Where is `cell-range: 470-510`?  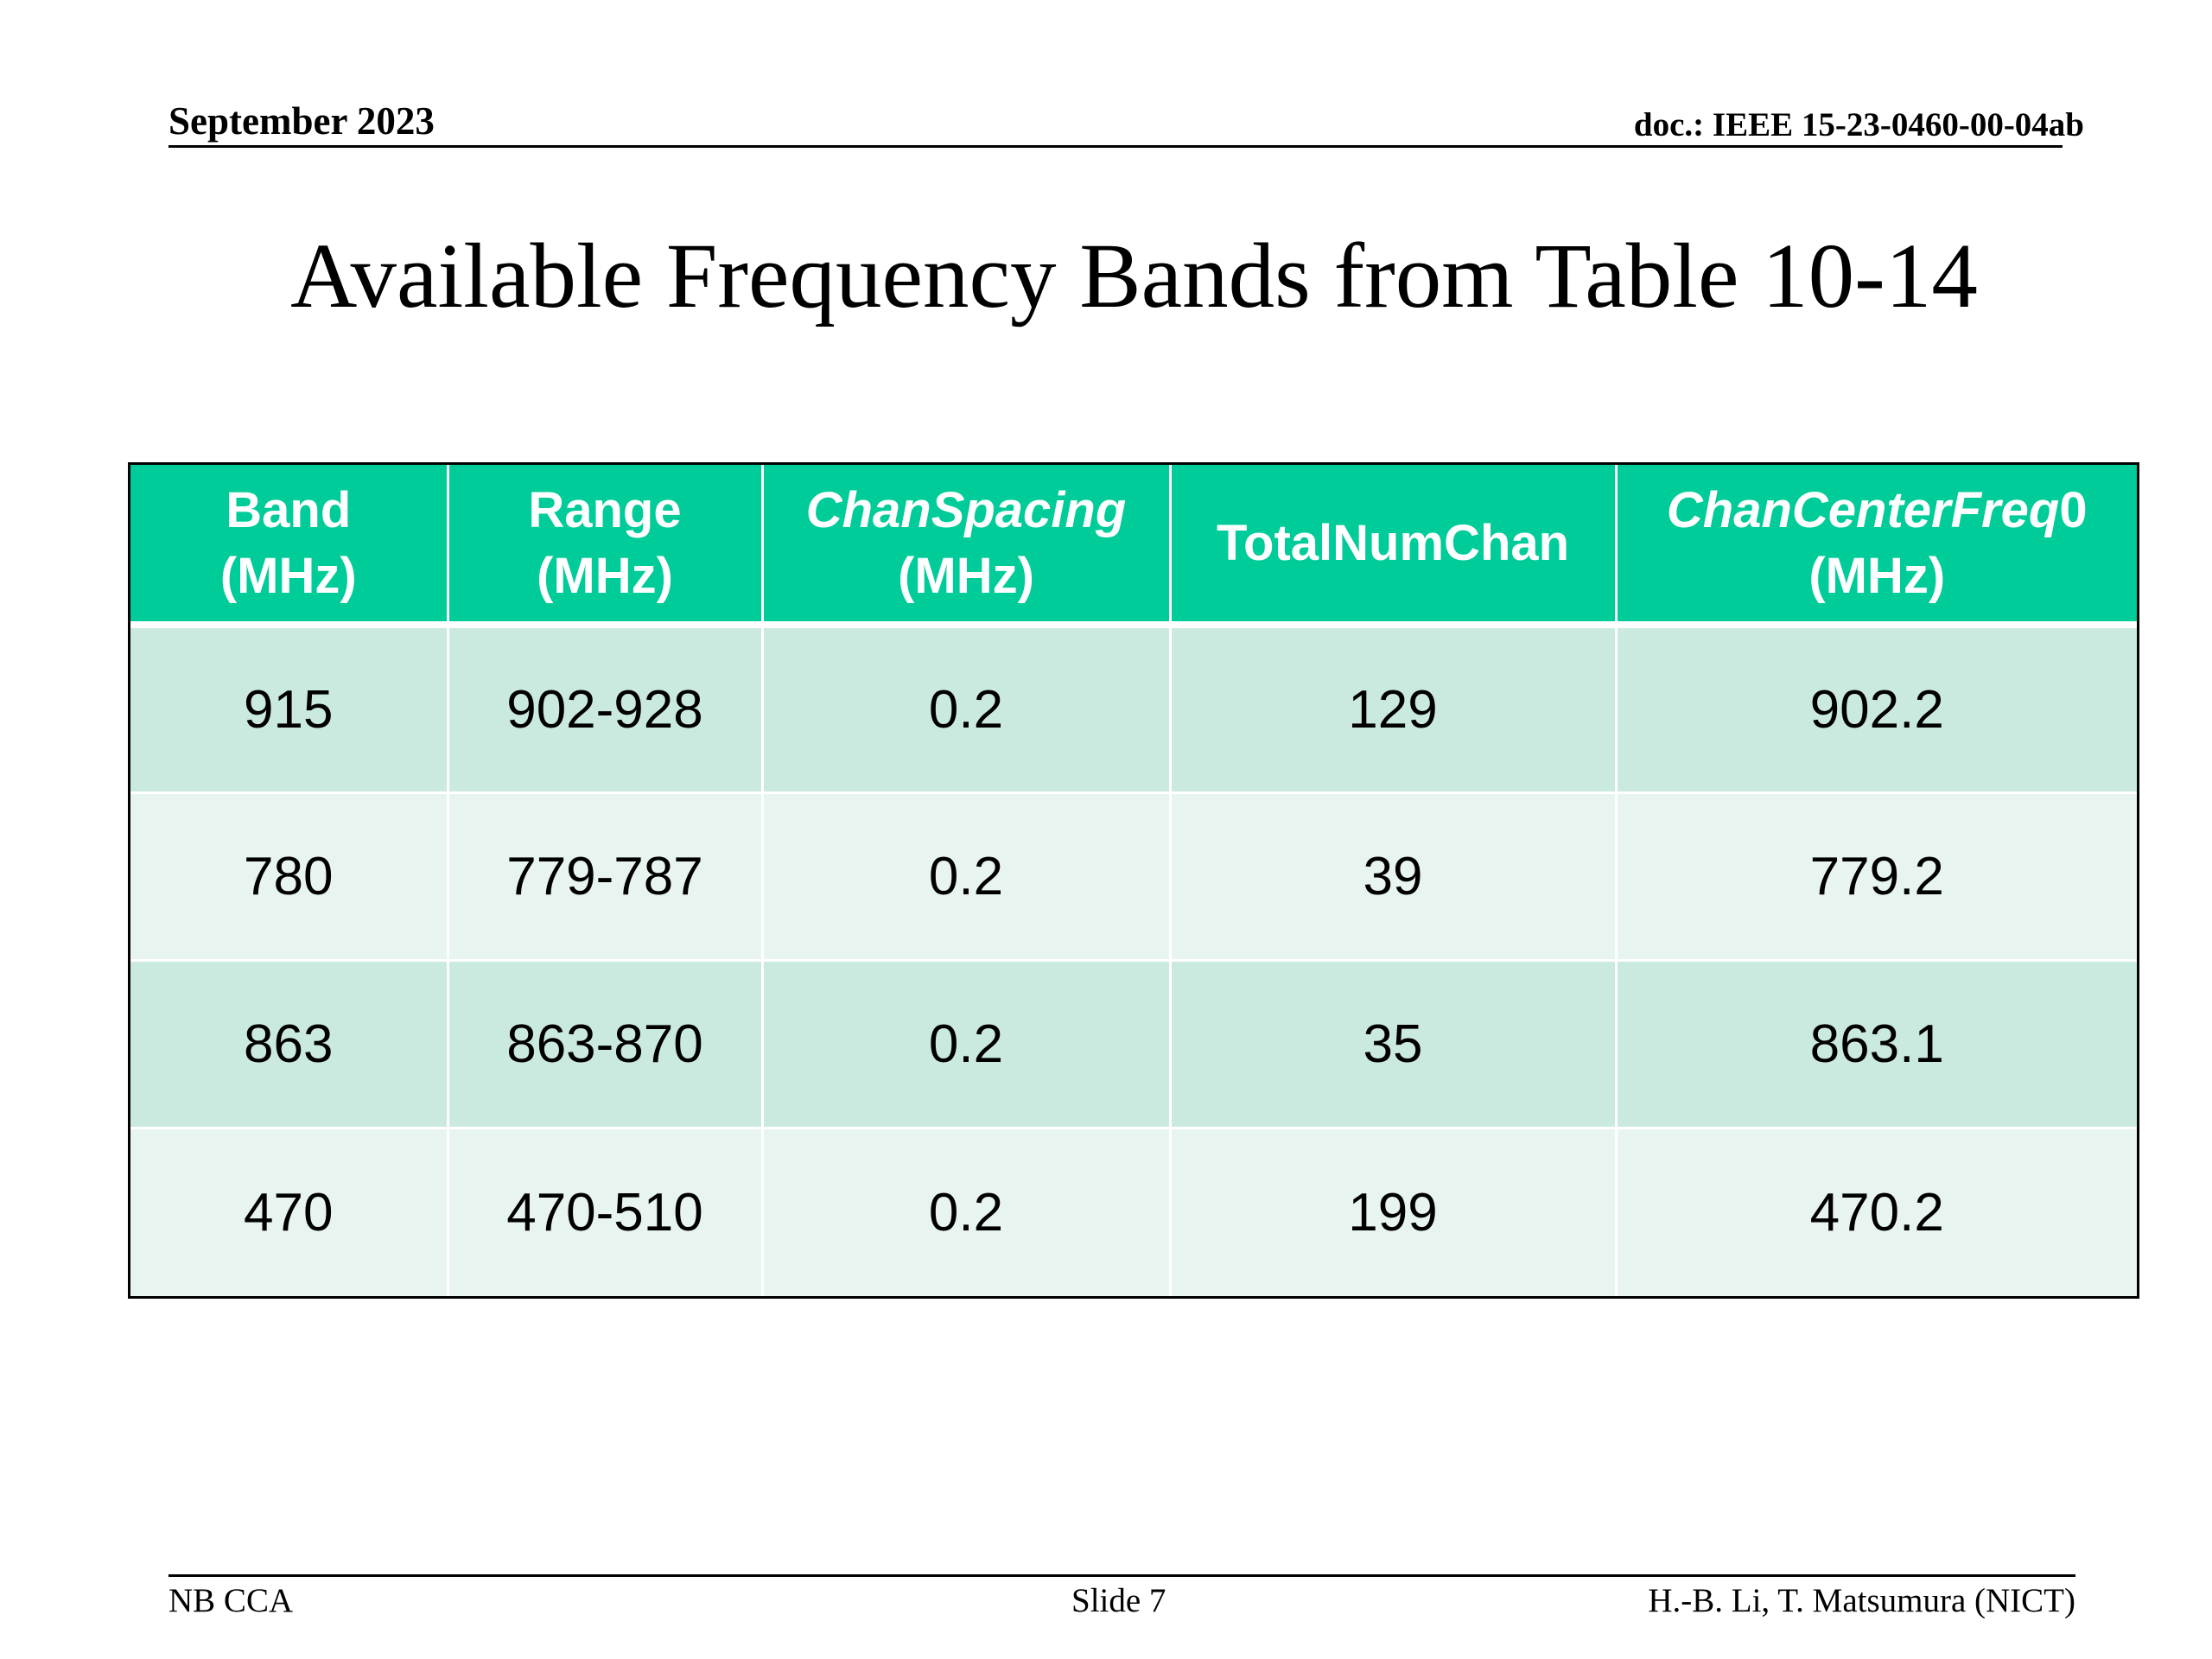
cell-range: 470-510 is located at coordinates (606, 1212).